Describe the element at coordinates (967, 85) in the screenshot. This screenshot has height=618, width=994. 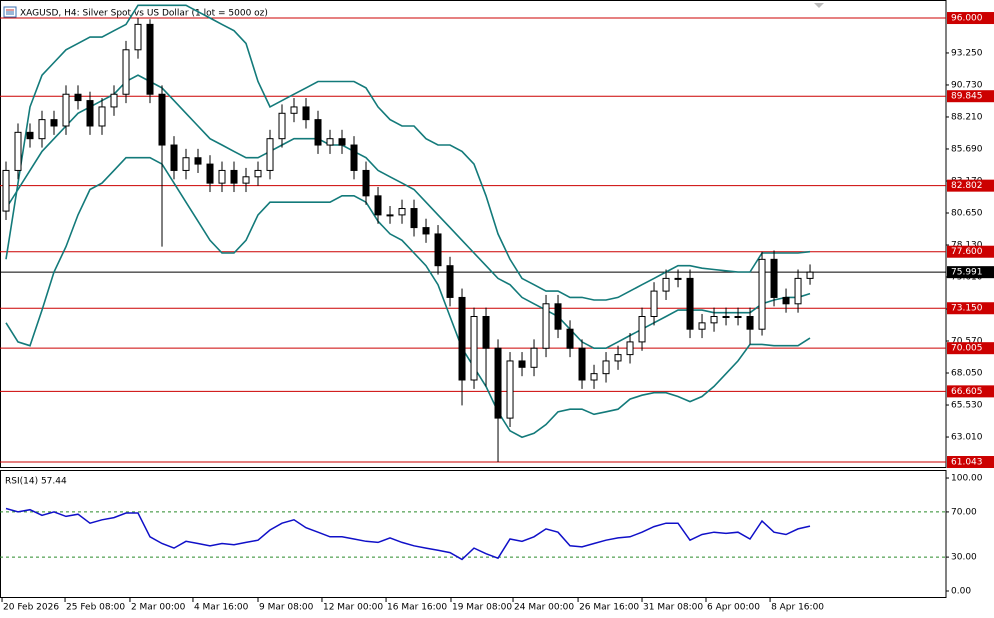
I see `y-tick-label: 90.730` at that location.